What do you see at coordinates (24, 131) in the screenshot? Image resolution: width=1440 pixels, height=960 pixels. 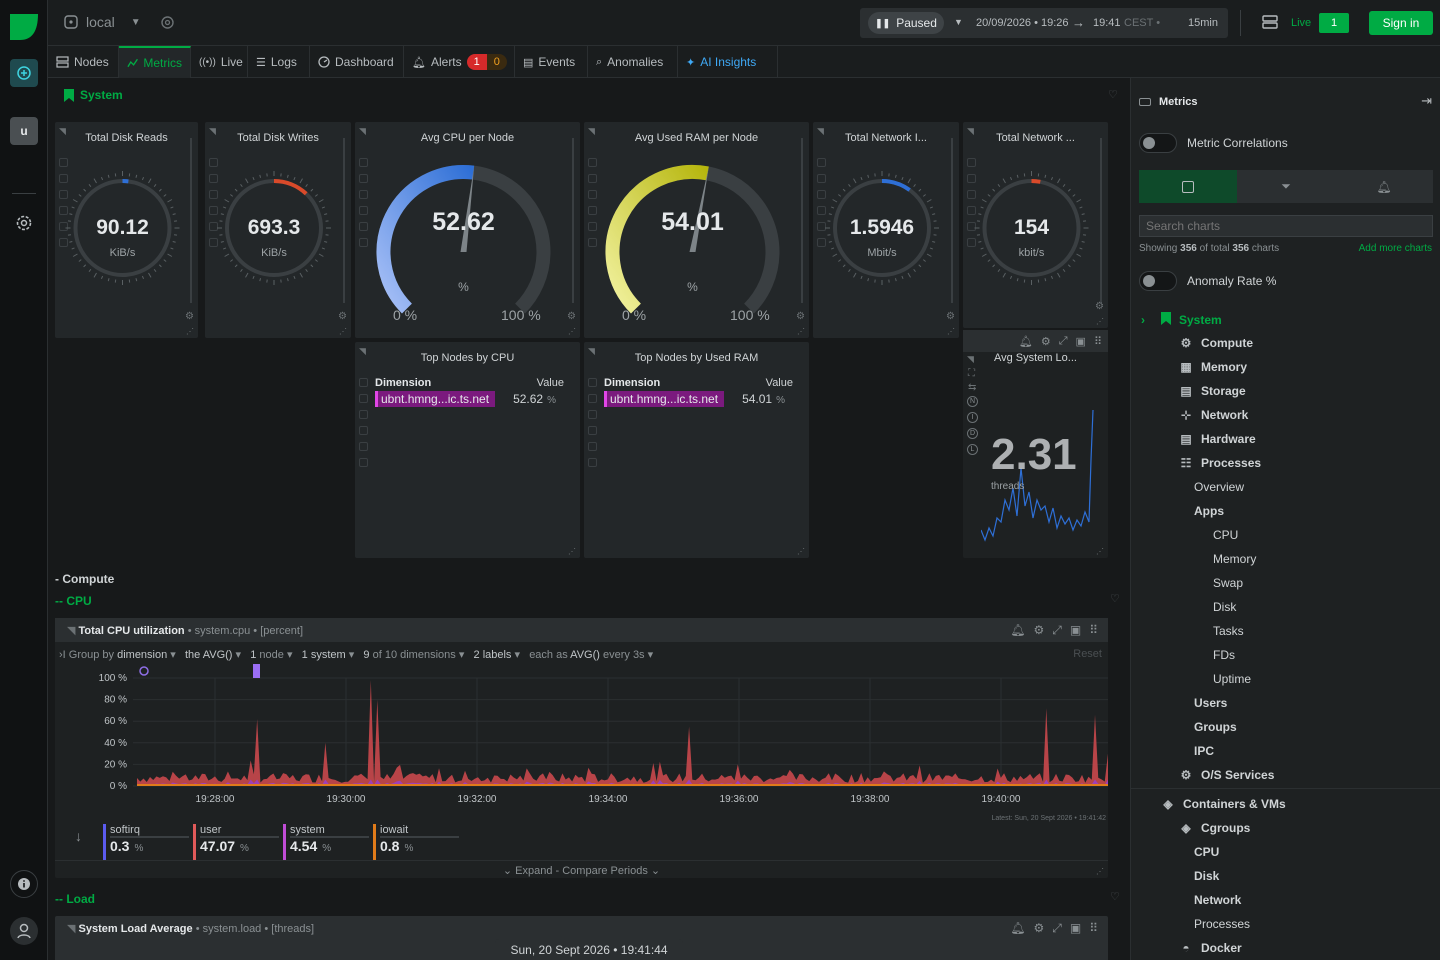 I see `room-avatar: u` at bounding box center [24, 131].